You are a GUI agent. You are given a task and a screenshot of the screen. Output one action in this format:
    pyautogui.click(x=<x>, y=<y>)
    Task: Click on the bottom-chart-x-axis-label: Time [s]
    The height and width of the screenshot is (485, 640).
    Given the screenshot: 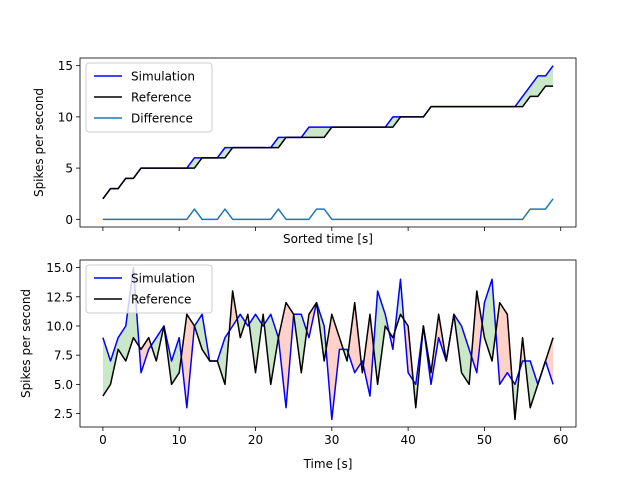 What is the action you would take?
    pyautogui.click(x=328, y=464)
    